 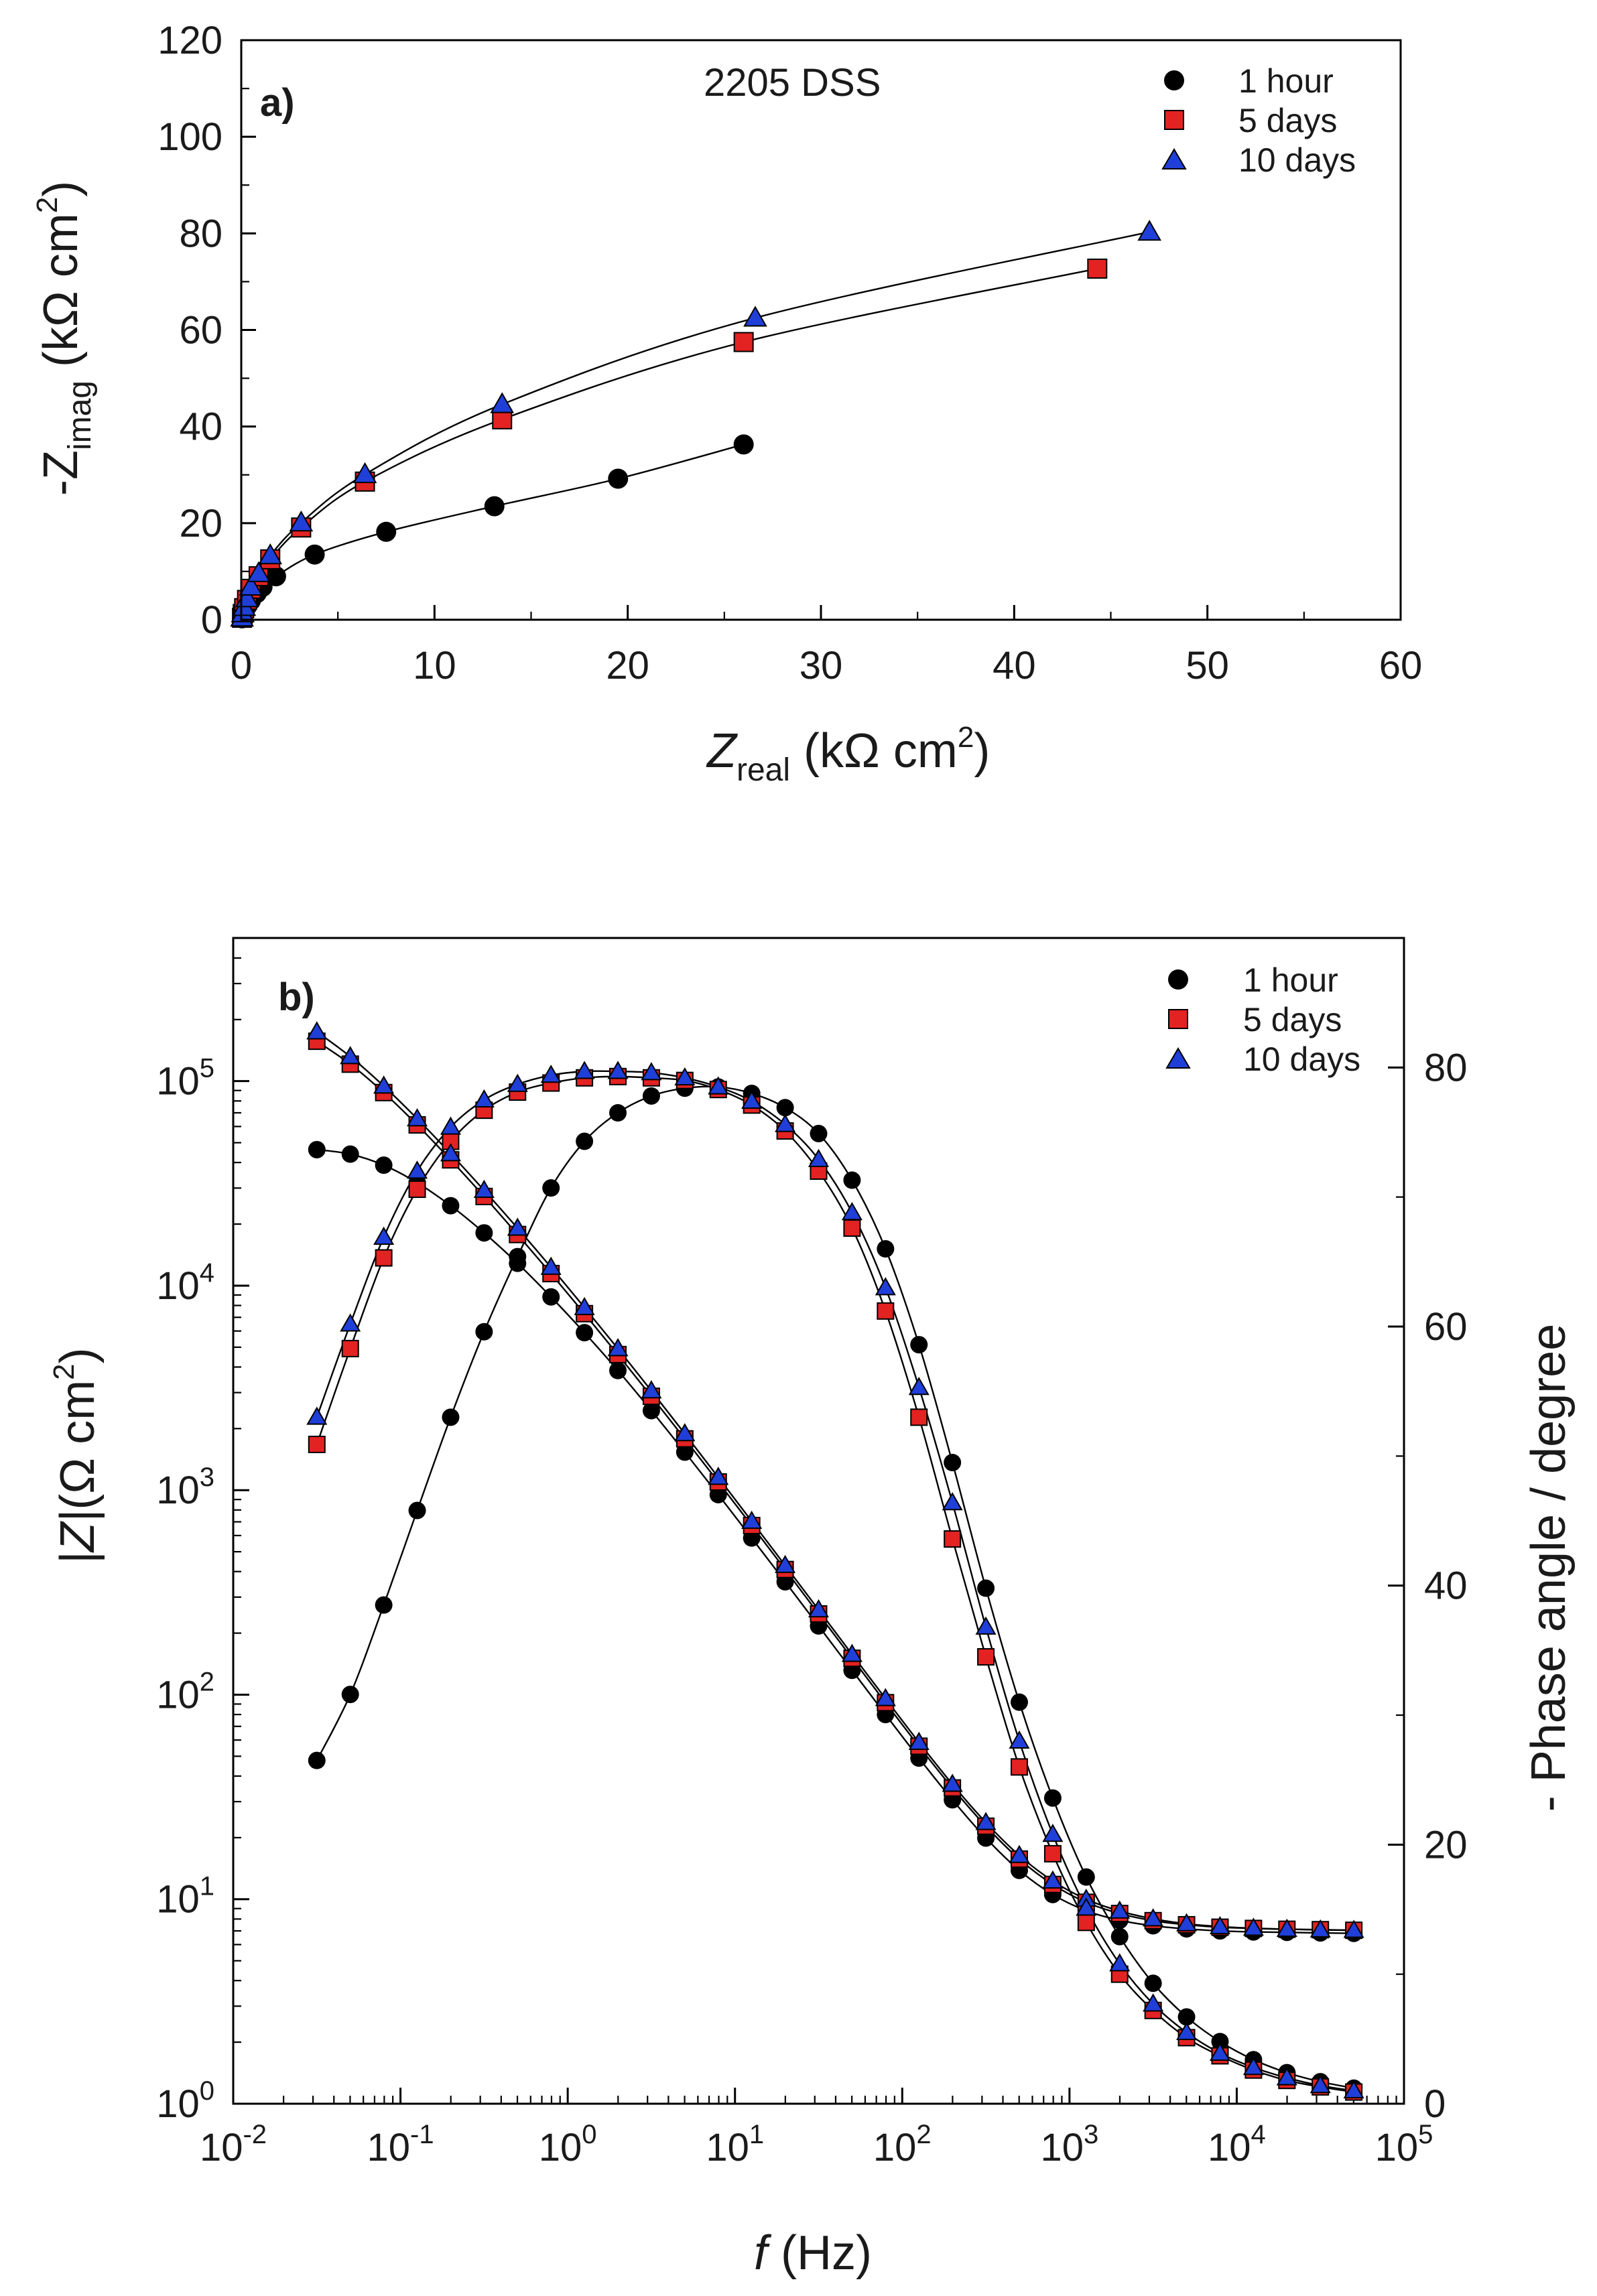 I want to click on nyquist-chart-title: 2205 DSS, so click(x=792, y=83).